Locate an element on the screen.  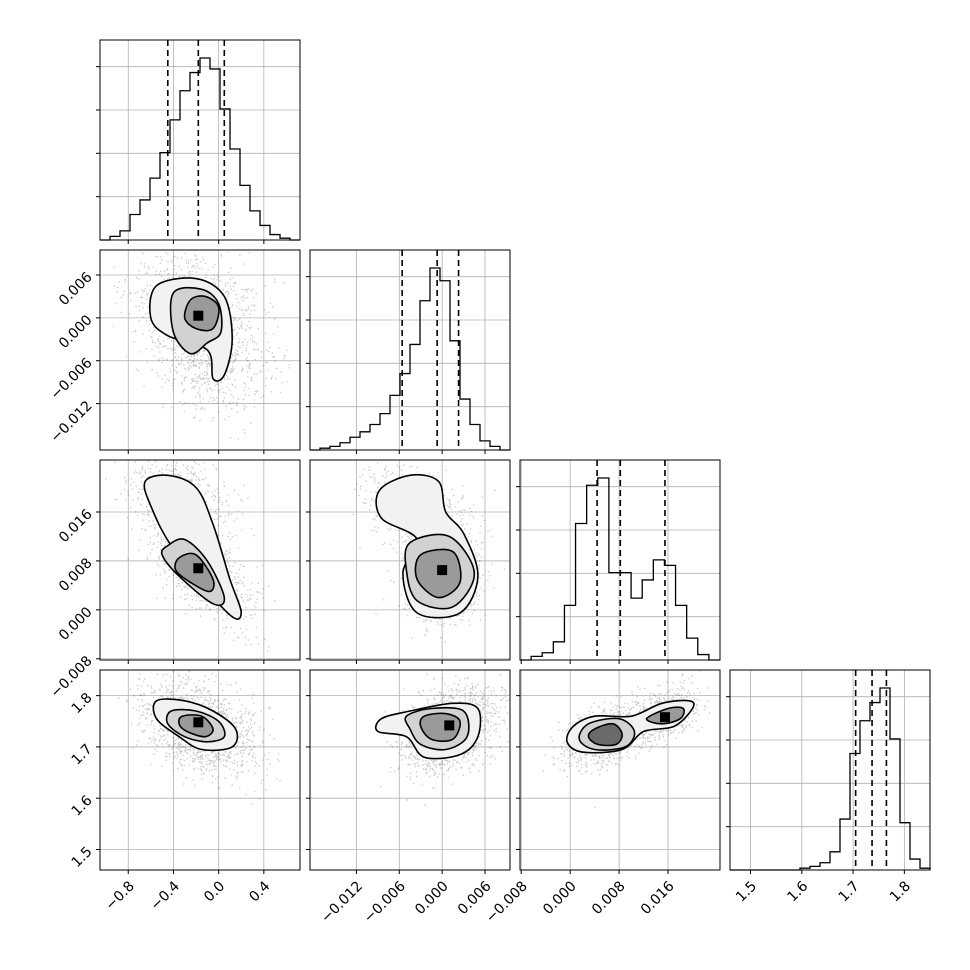
x-tick-label: 1.8 is located at coordinates (900, 891).